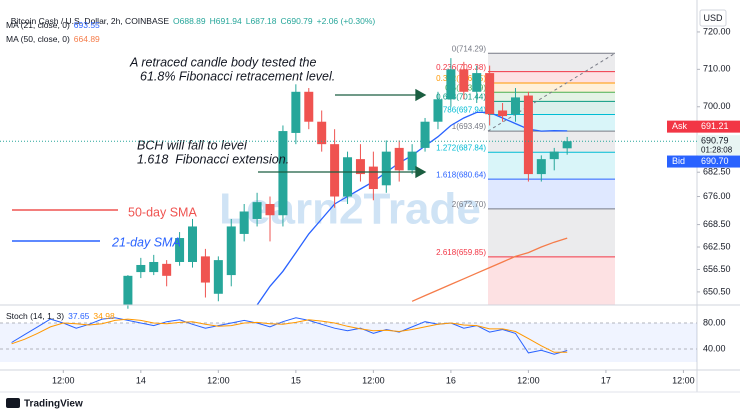  Describe the element at coordinates (717, 69) in the screenshot. I see `y-tick-label: 710.00` at that location.